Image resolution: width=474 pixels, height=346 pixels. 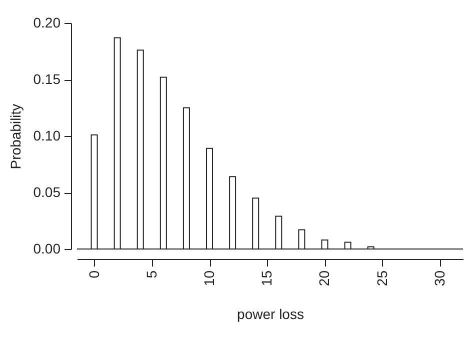 I want to click on x-axis-title: power loss, so click(x=270, y=314).